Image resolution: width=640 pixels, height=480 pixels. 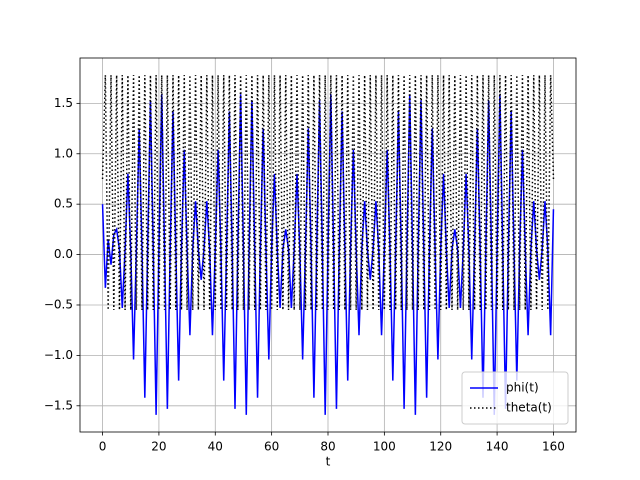 I want to click on x-axis-label: t, so click(x=328, y=462).